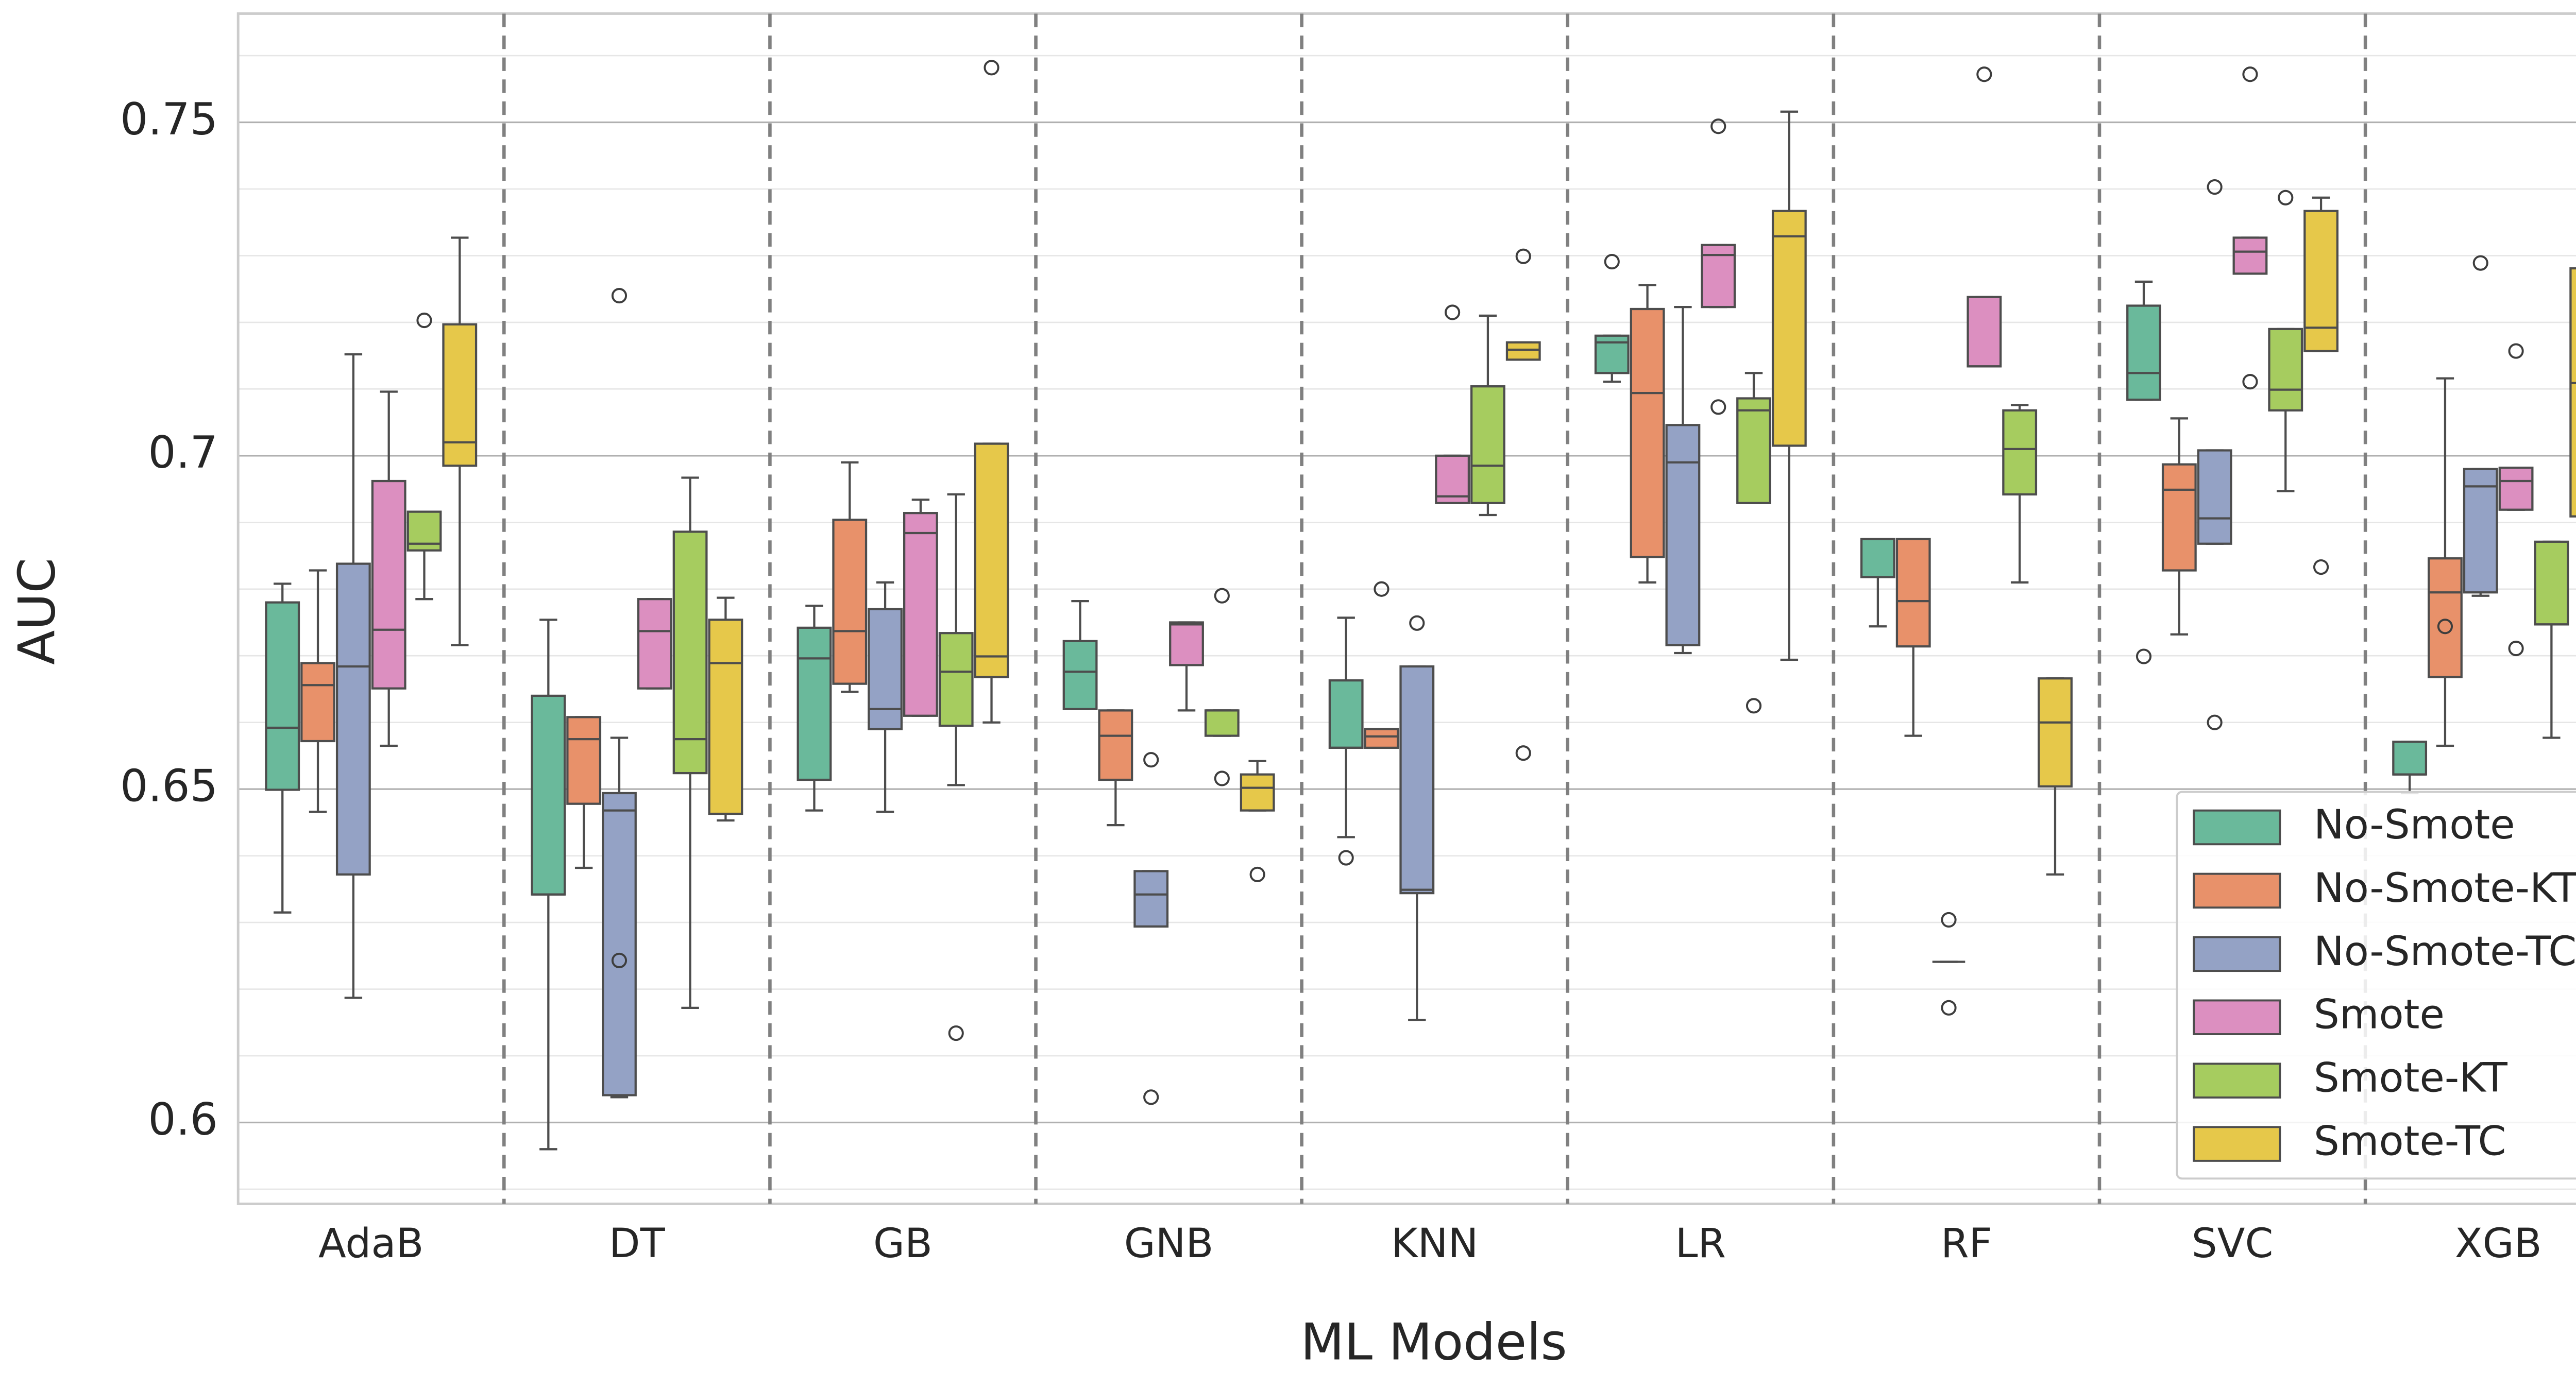 This screenshot has width=2576, height=1388. I want to click on legend-label: No-Smote-TC, so click(2445, 951).